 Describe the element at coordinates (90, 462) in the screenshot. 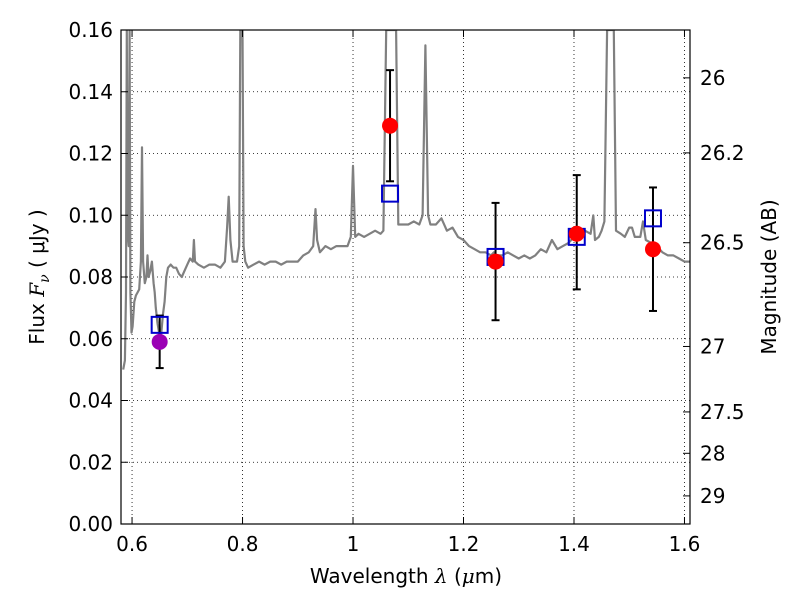

I see `y-tick-label: 0.02` at that location.